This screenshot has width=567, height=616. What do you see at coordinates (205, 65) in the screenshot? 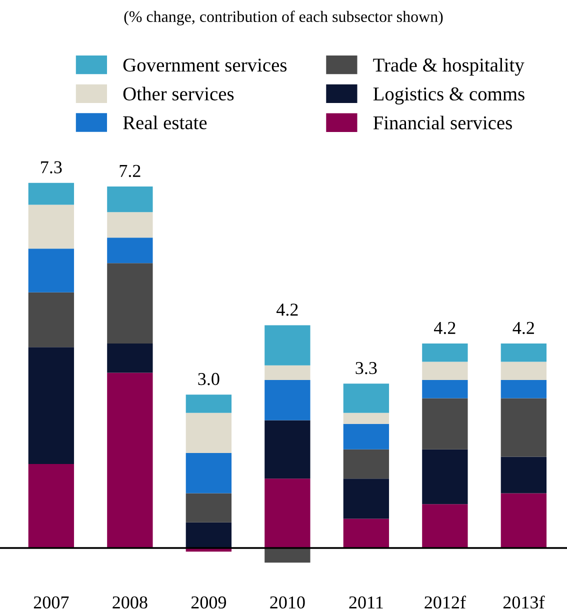
I see `legend-label: Government services` at bounding box center [205, 65].